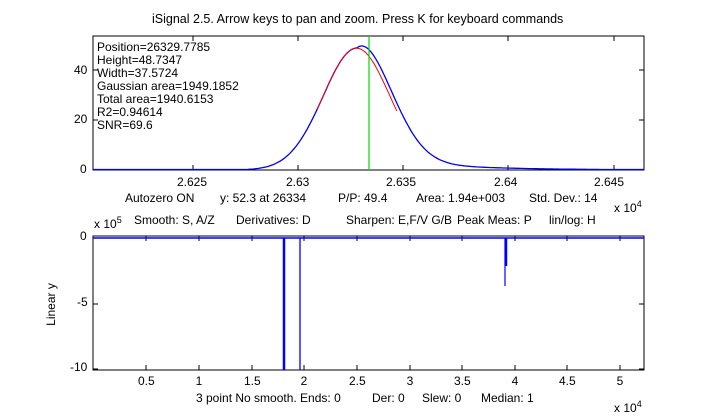 This screenshot has height=420, width=712. What do you see at coordinates (155, 99) in the screenshot?
I see `total-area: Total area=1940.6153` at bounding box center [155, 99].